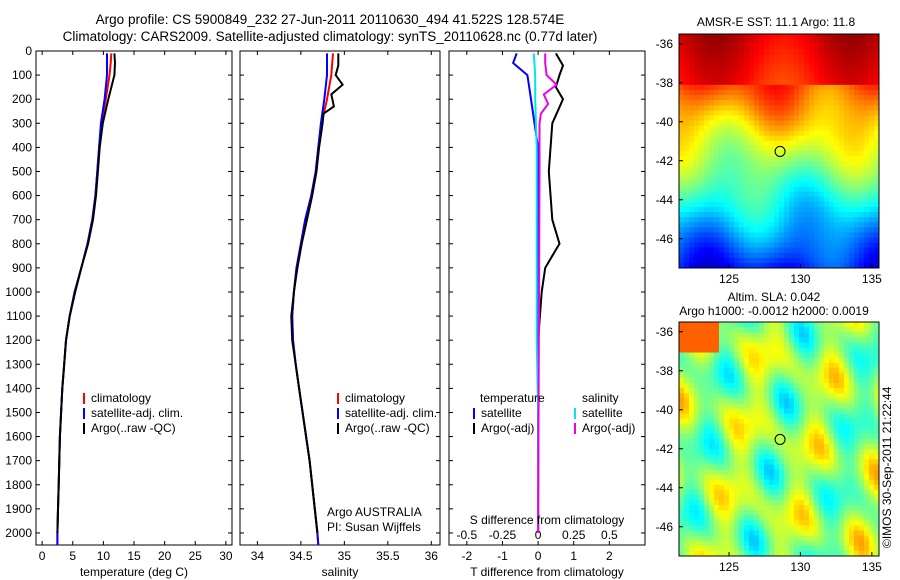 Image resolution: width=900 pixels, height=580 pixels. What do you see at coordinates (574, 535) in the screenshot?
I see `top-tick-label: 0.25` at bounding box center [574, 535].